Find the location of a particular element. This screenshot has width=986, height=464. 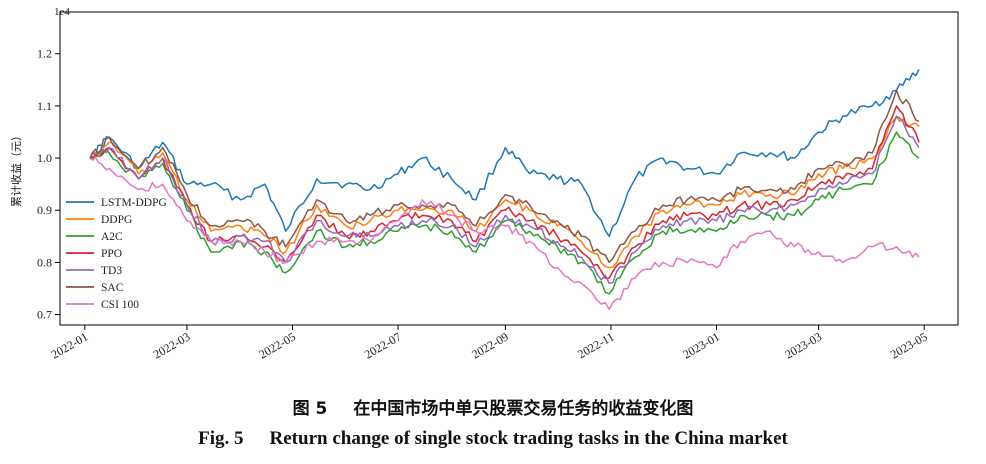

legend-label: TD3 is located at coordinates (111, 271).